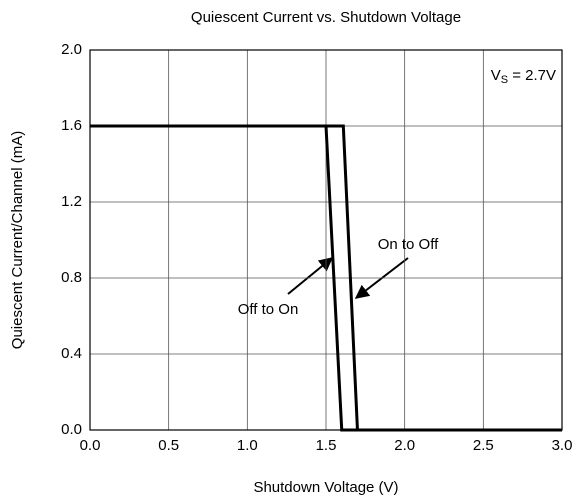 This screenshot has width=579, height=498. Describe the element at coordinates (326, 445) in the screenshot. I see `x-tick-label: 1.5` at that location.